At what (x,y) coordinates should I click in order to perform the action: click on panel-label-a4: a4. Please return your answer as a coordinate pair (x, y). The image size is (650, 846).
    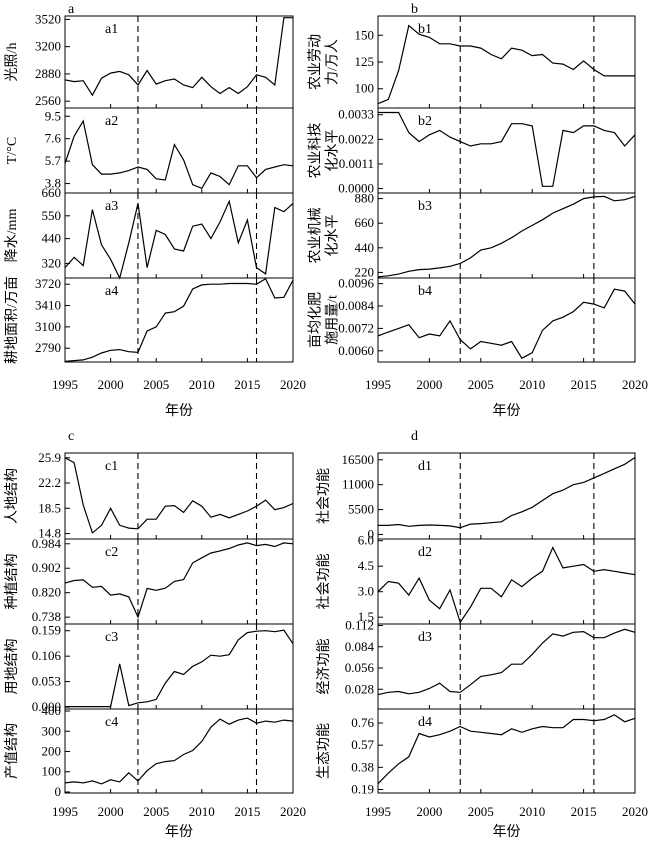
    Looking at the image, I should click on (111, 291).